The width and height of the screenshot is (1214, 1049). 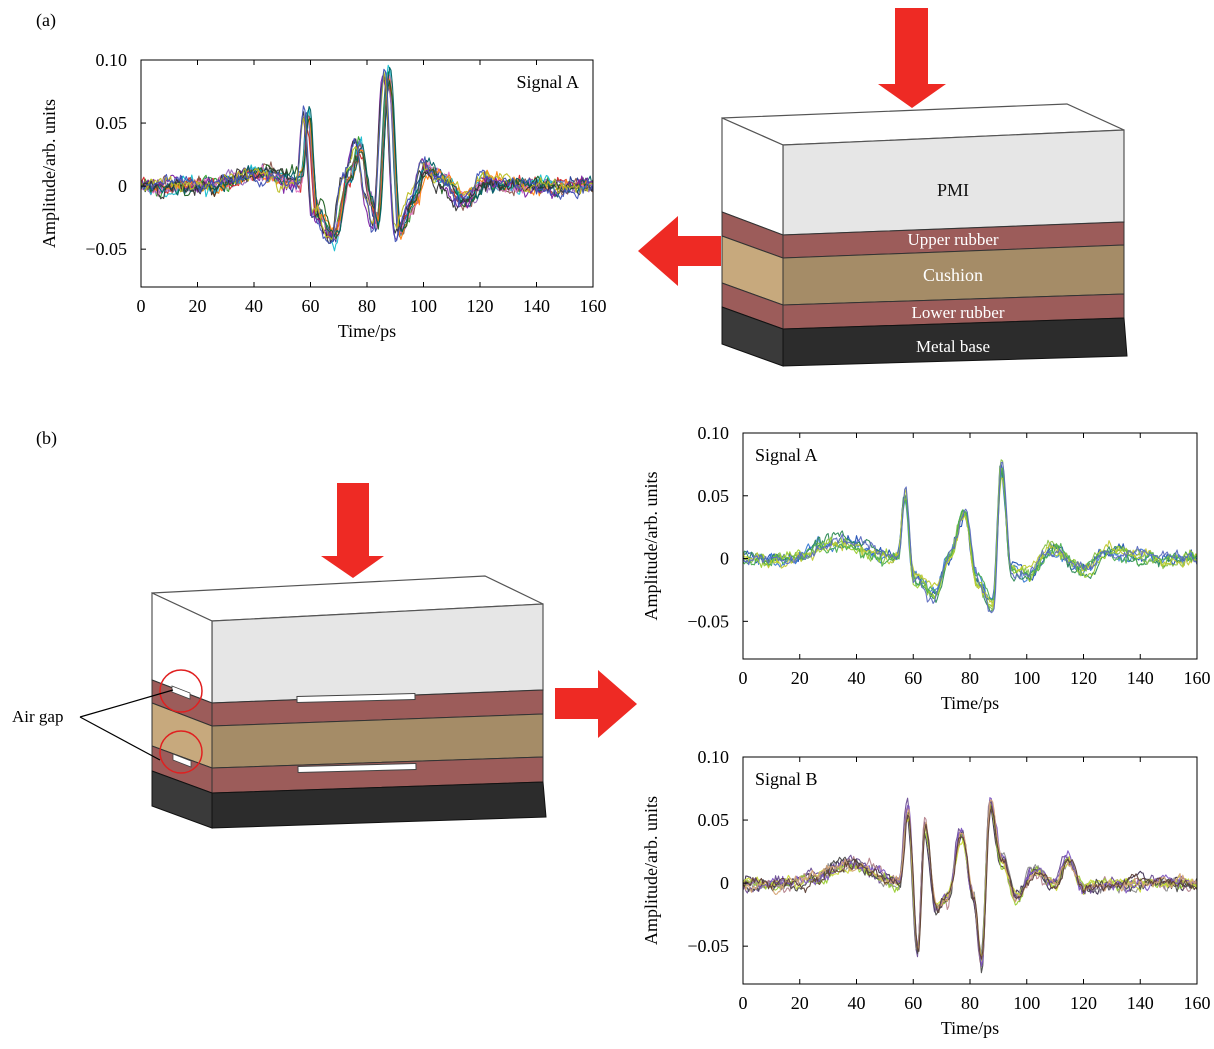 What do you see at coordinates (37, 716) in the screenshot?
I see `air-gap-label: Air gap` at bounding box center [37, 716].